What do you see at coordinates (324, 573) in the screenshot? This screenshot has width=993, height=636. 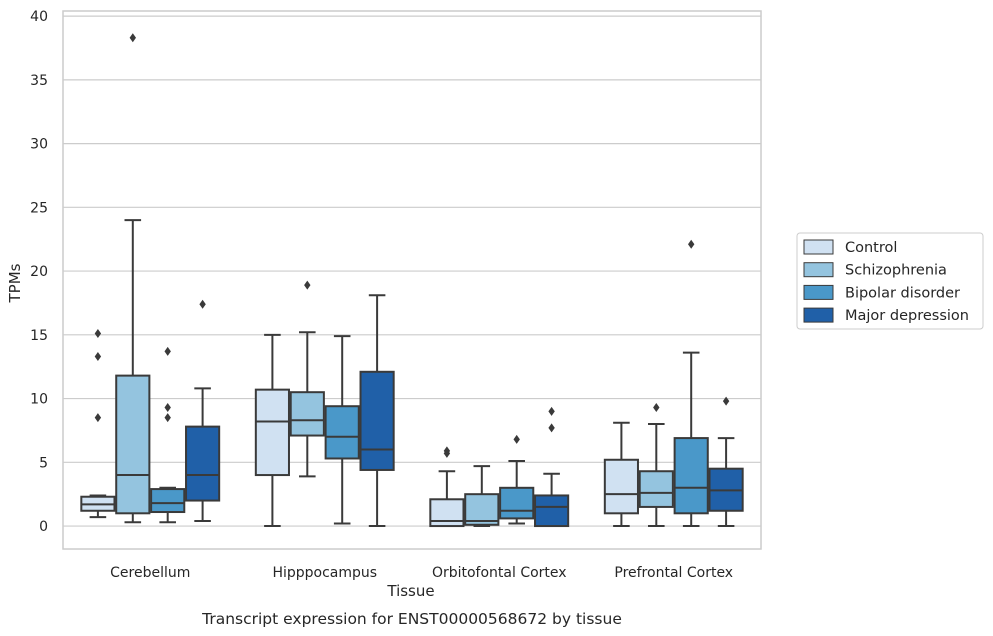 I see `x-tick-label: Hipppocampus` at bounding box center [324, 573].